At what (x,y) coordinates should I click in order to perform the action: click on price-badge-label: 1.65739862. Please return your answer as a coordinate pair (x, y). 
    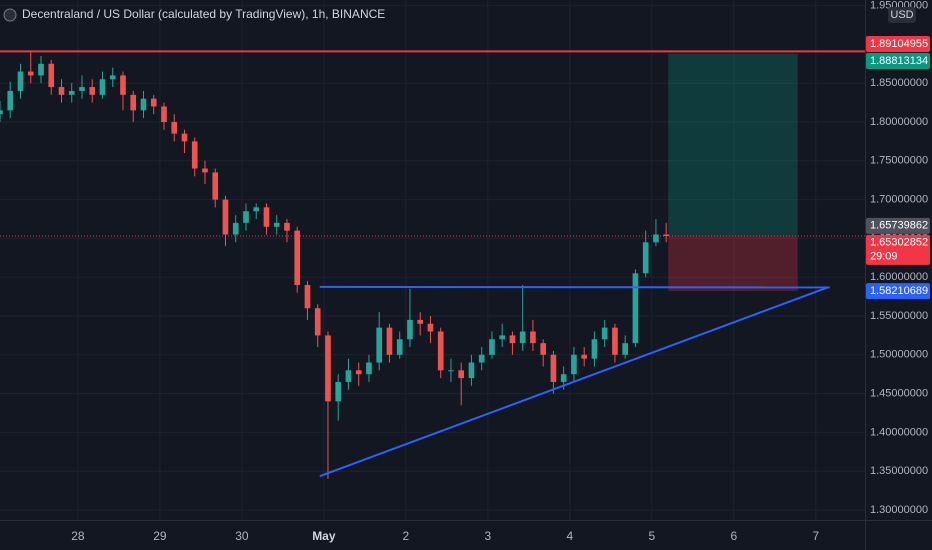
    Looking at the image, I should click on (899, 226).